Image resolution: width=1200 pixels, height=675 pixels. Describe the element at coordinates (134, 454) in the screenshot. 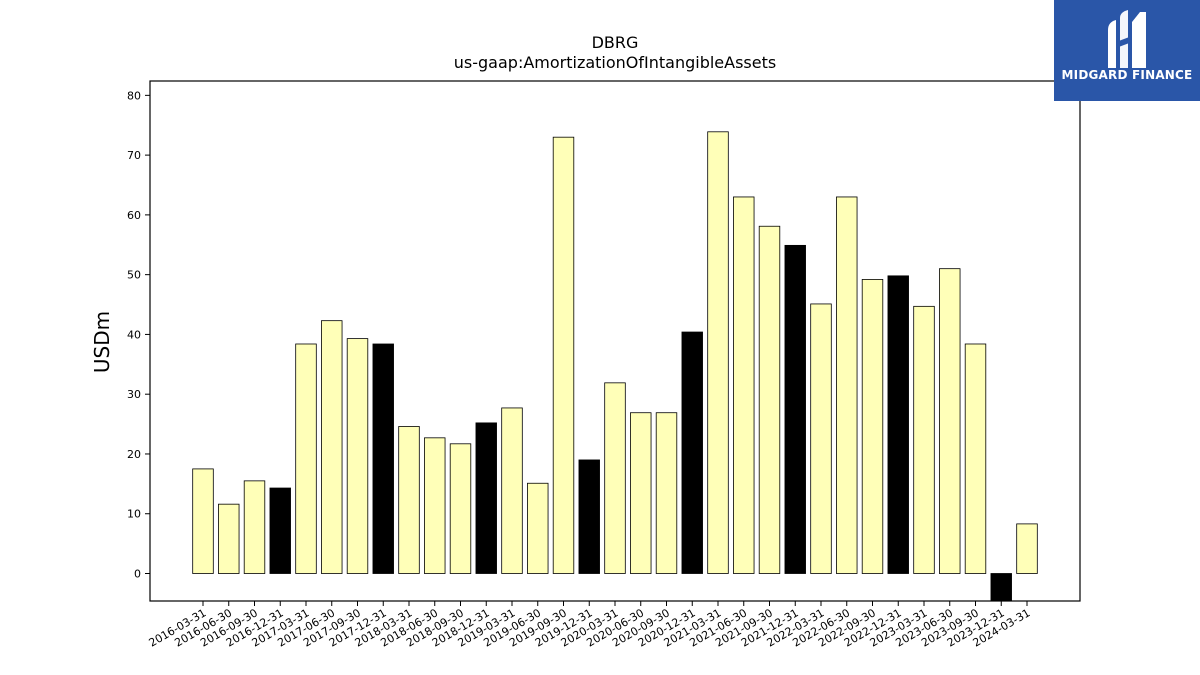

I see `y-tick-label: 20` at that location.